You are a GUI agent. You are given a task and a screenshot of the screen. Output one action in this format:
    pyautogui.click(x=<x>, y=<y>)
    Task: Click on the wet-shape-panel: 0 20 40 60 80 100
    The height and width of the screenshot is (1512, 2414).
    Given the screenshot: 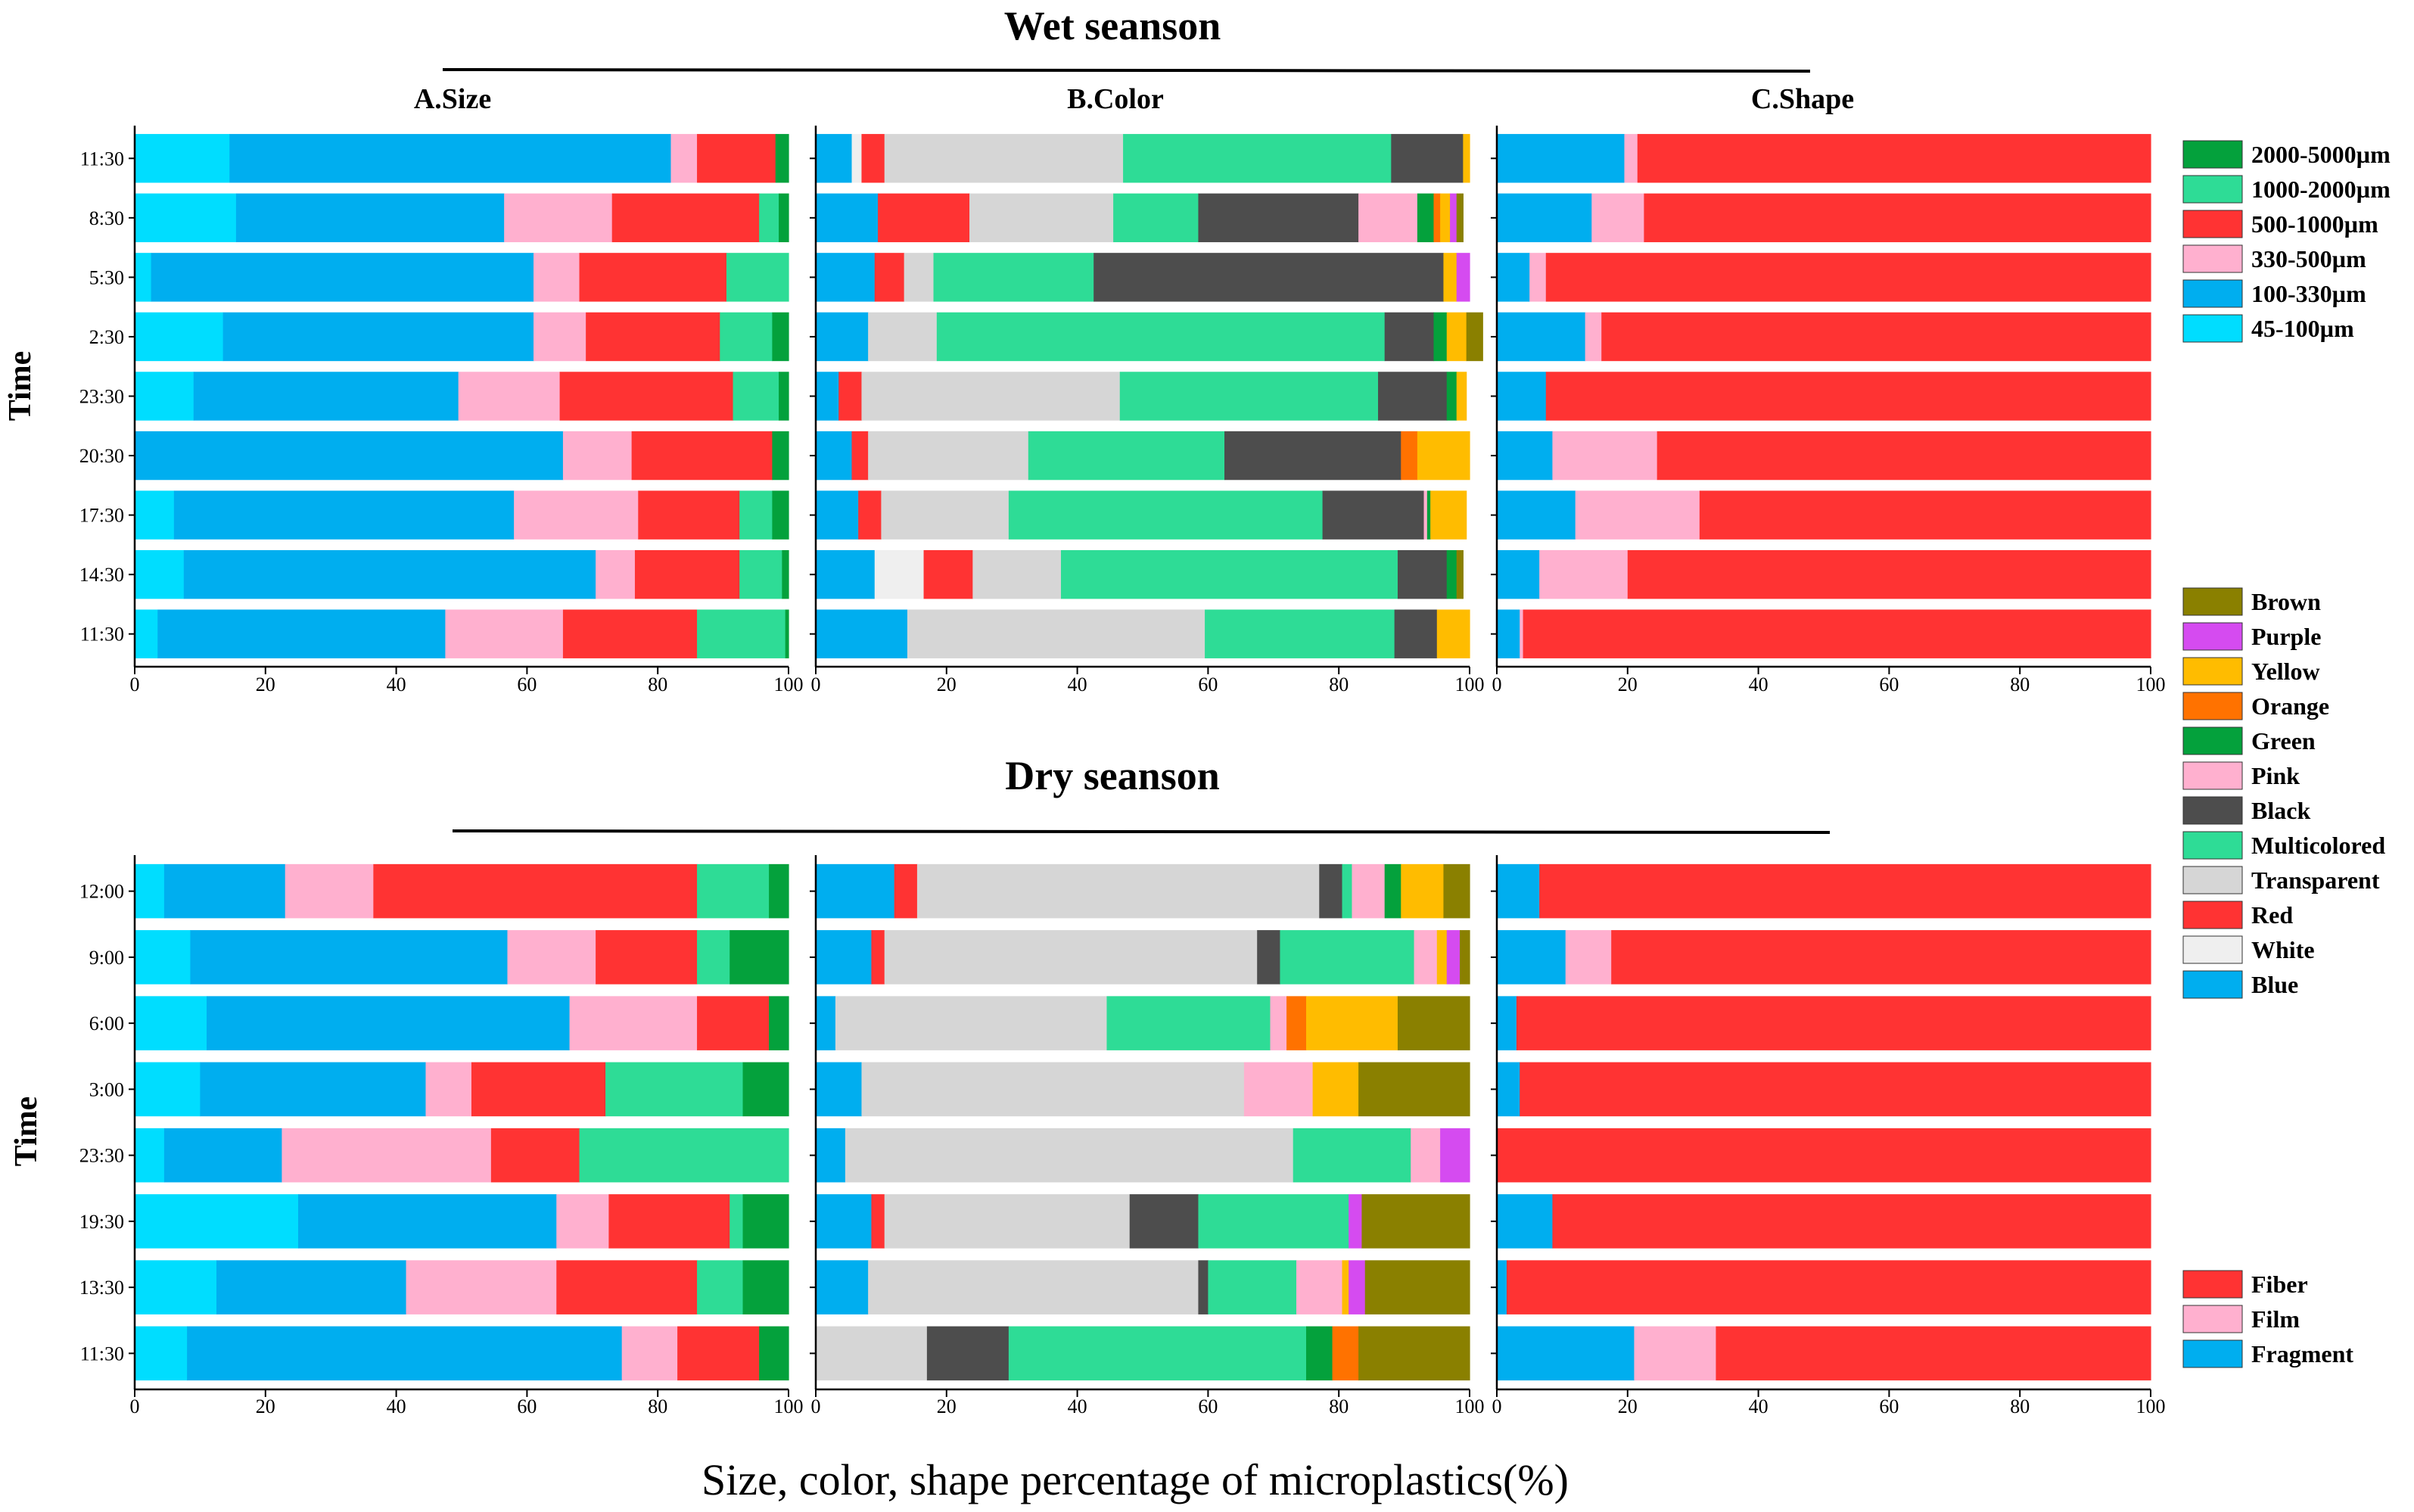 What is the action you would take?
    pyautogui.click(x=1828, y=410)
    